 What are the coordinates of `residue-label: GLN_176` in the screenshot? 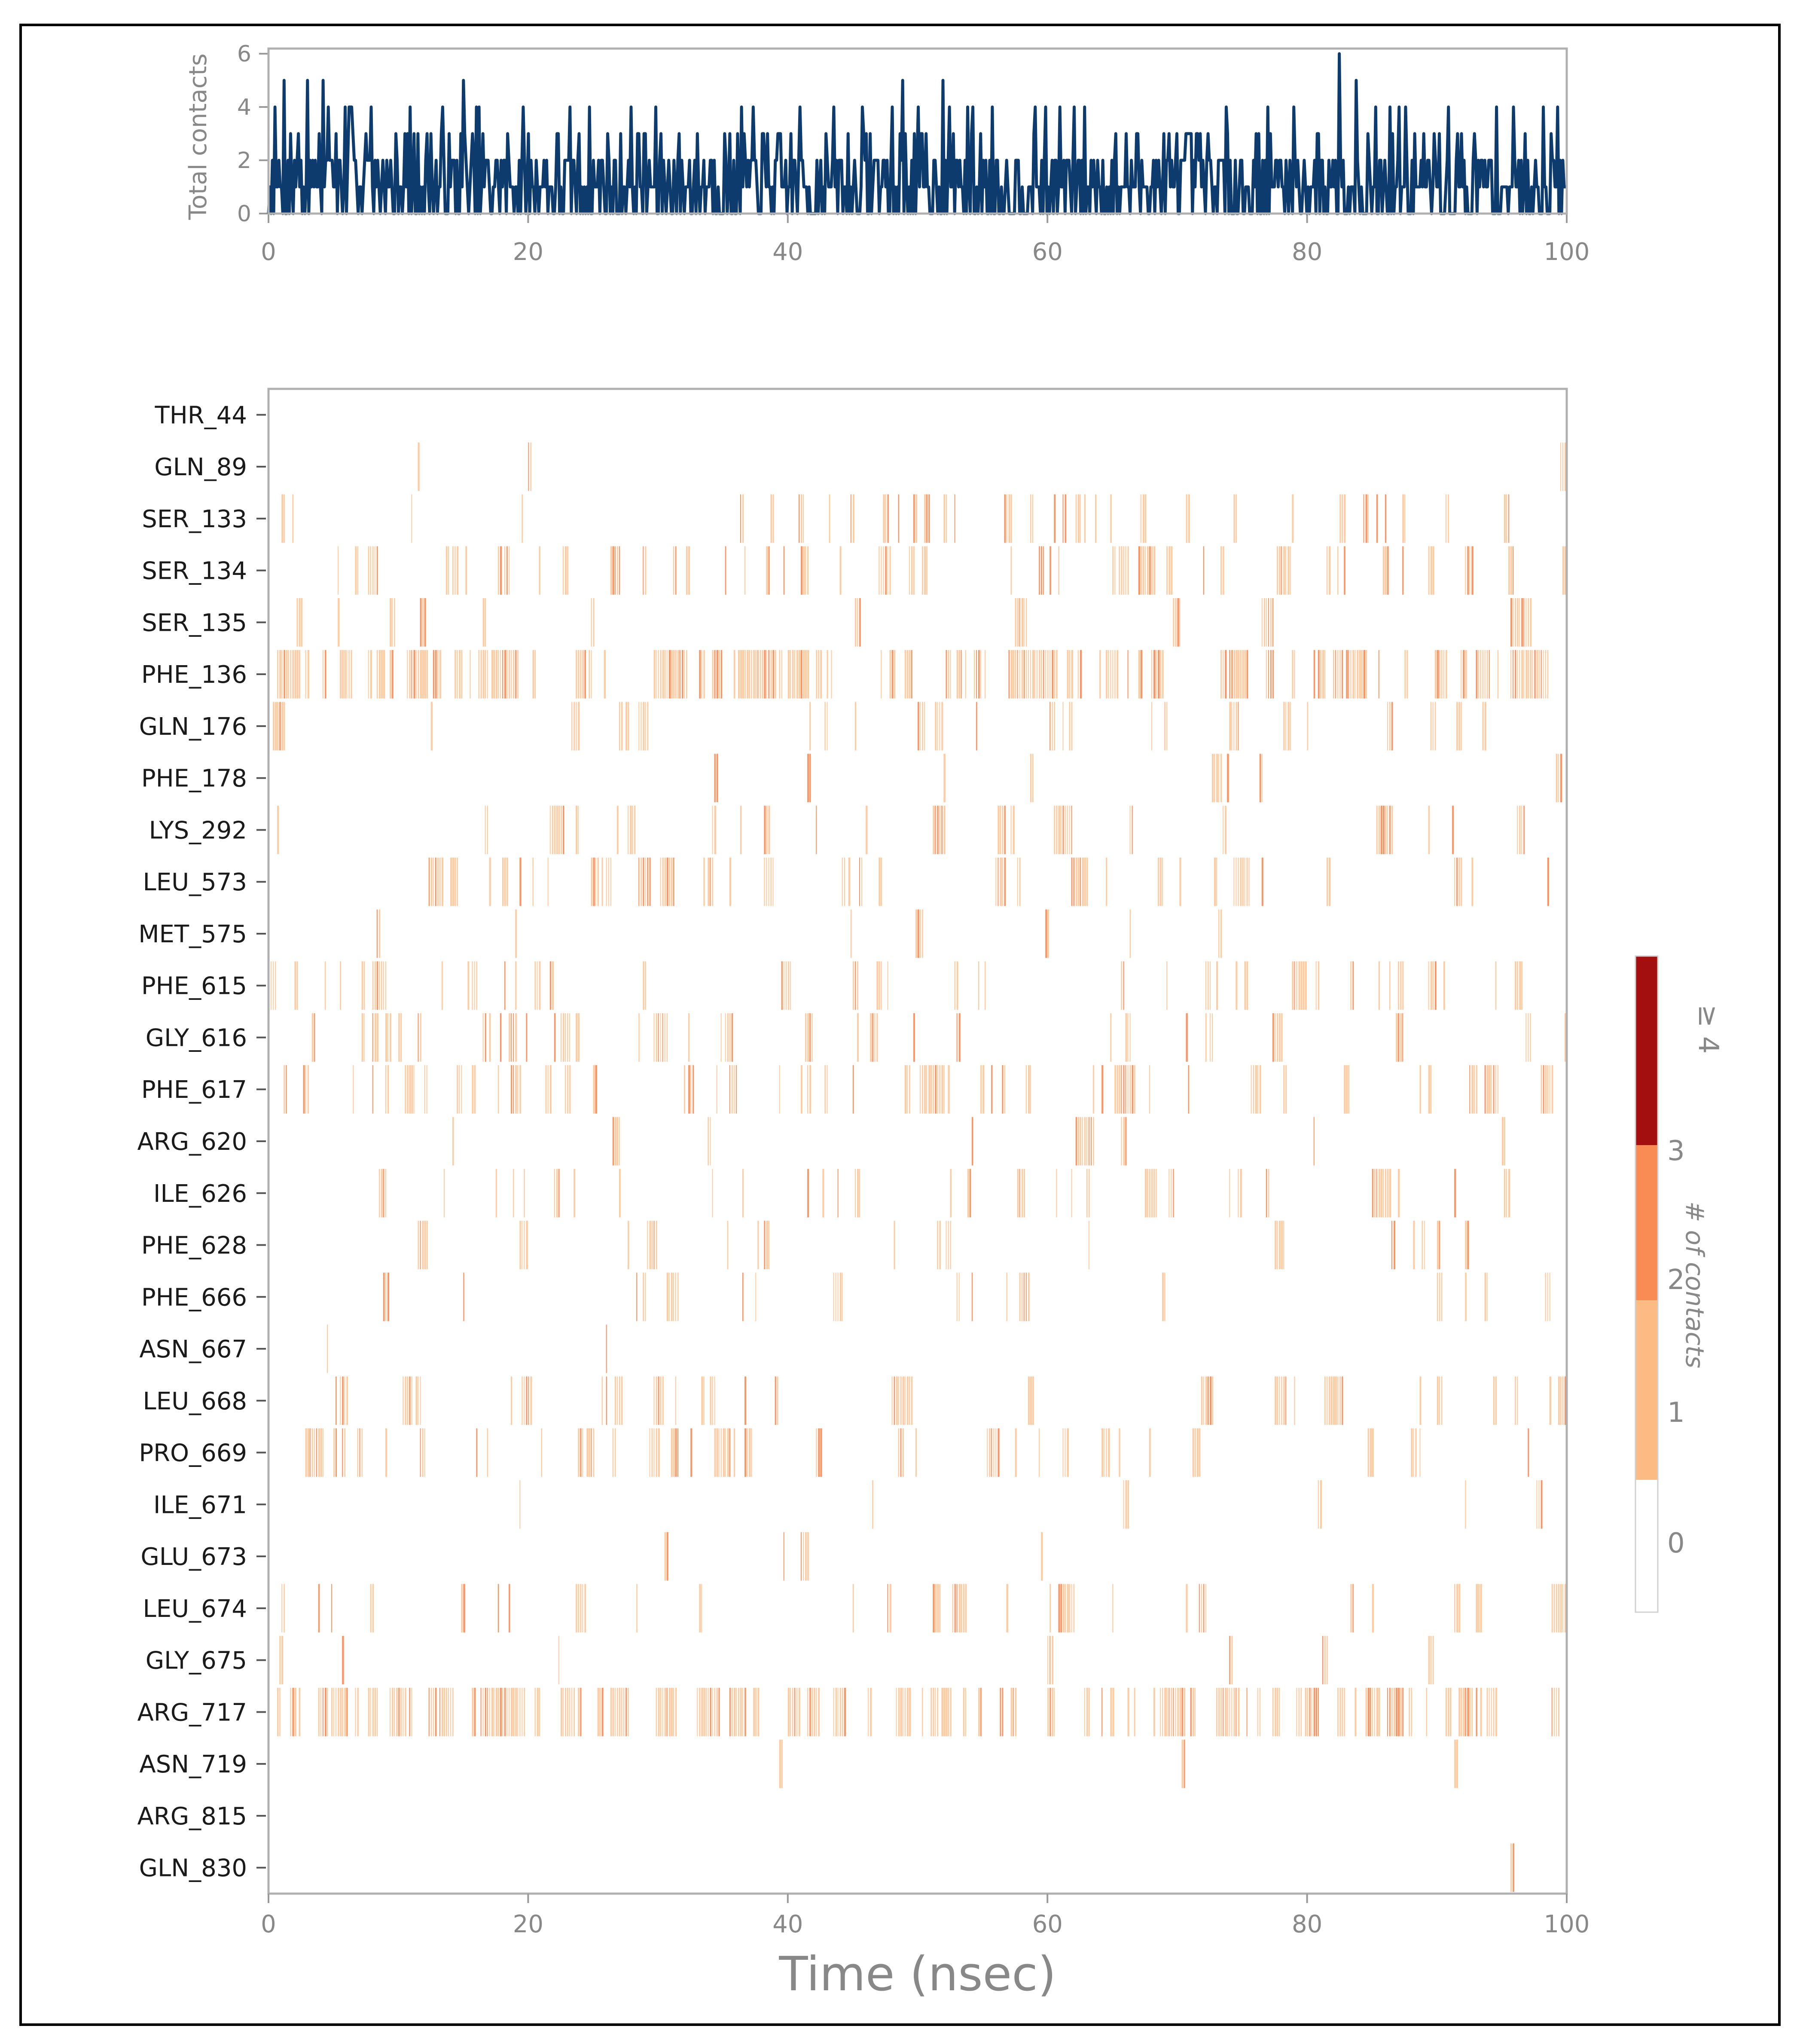 It's located at (193, 727).